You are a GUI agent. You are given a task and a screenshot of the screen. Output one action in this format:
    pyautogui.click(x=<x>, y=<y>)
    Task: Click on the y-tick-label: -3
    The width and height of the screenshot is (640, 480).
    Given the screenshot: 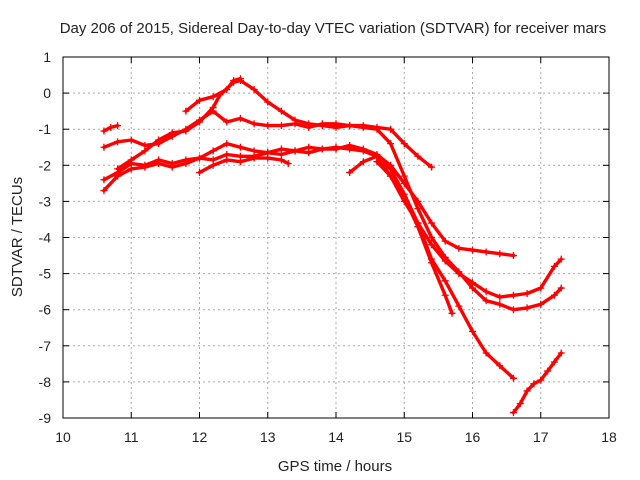 What is the action you would take?
    pyautogui.click(x=45, y=201)
    